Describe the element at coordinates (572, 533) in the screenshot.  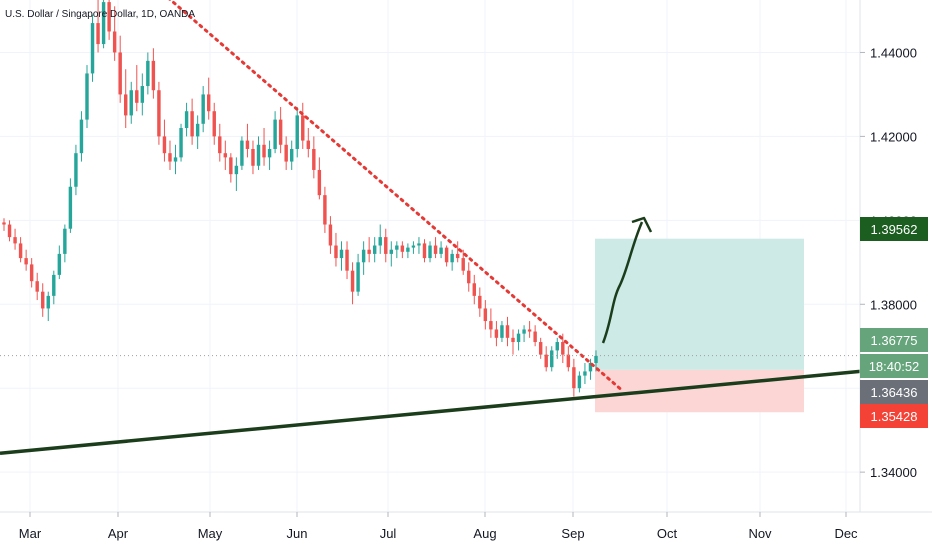
I see `x-tick-label: Sep` at that location.